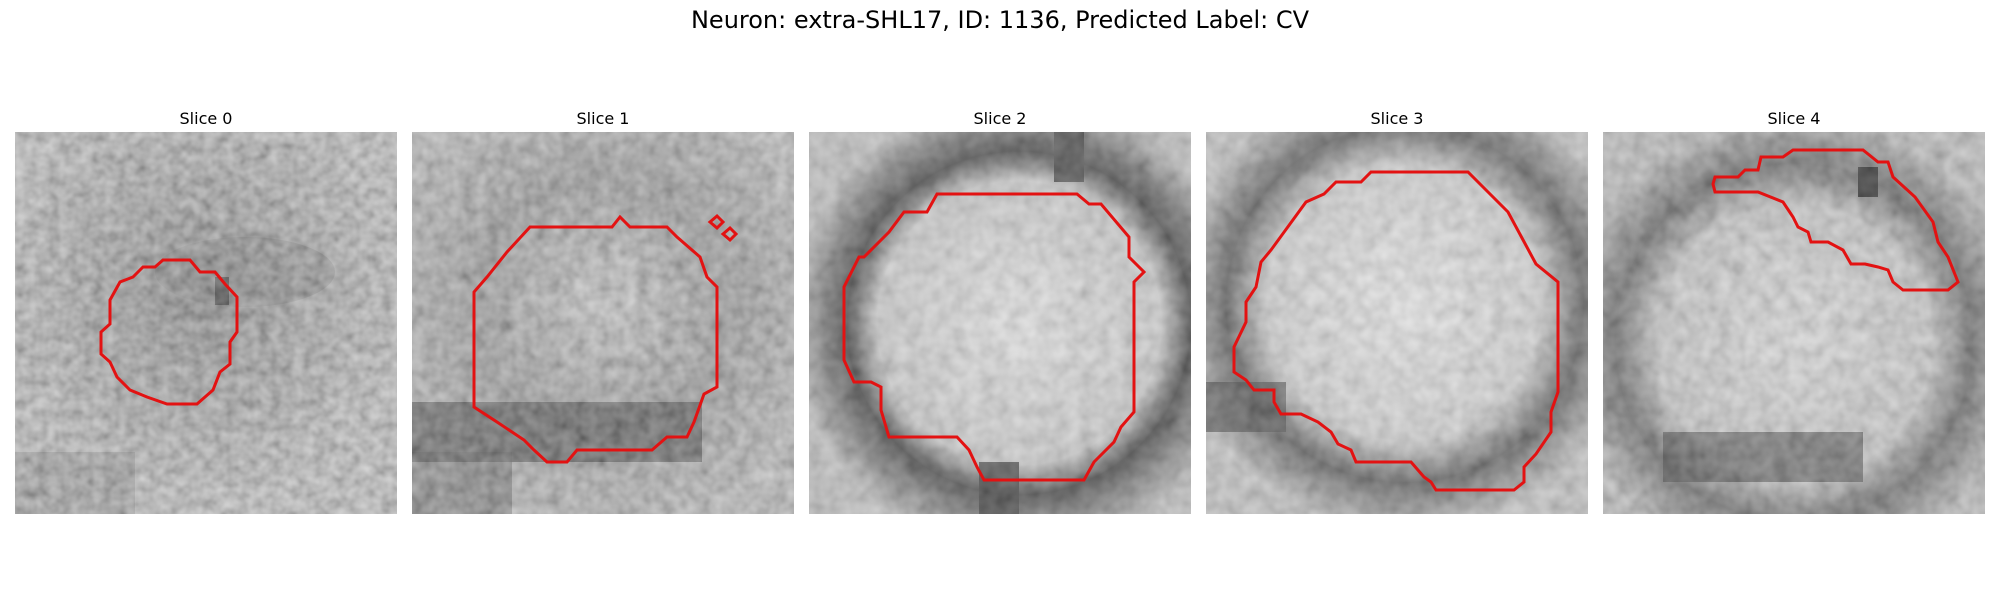  Describe the element at coordinates (206, 118) in the screenshot. I see `slice-title-0: Slice 0` at that location.